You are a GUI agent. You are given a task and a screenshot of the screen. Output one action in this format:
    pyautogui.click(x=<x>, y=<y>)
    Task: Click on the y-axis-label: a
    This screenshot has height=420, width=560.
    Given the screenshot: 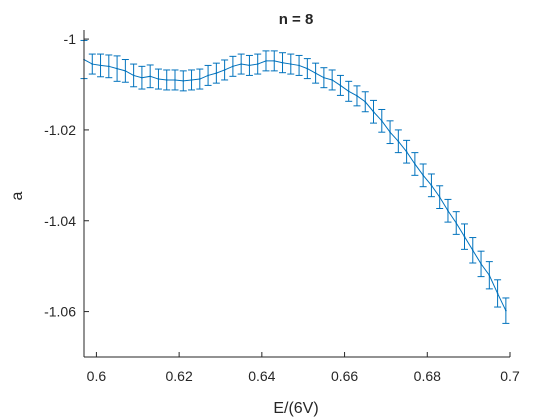 What is the action you would take?
    pyautogui.click(x=17, y=195)
    